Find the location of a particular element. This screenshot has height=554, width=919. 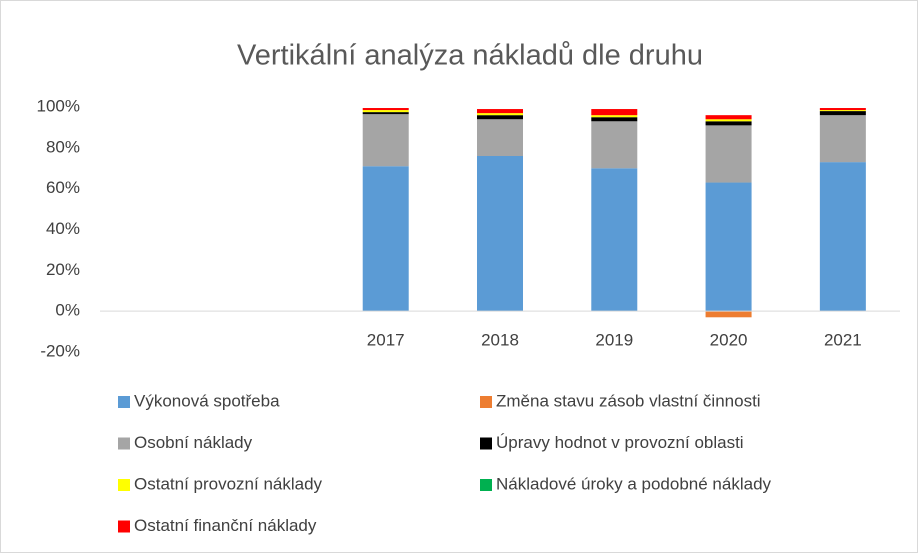

y-tick-label: -20% is located at coordinates (60, 350).